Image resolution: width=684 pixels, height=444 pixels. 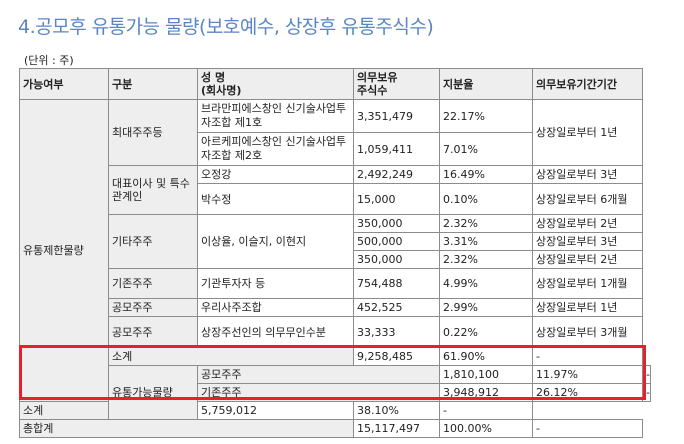 What do you see at coordinates (486, 392) in the screenshot?
I see `shares-cell: 3,948,912` at bounding box center [486, 392].